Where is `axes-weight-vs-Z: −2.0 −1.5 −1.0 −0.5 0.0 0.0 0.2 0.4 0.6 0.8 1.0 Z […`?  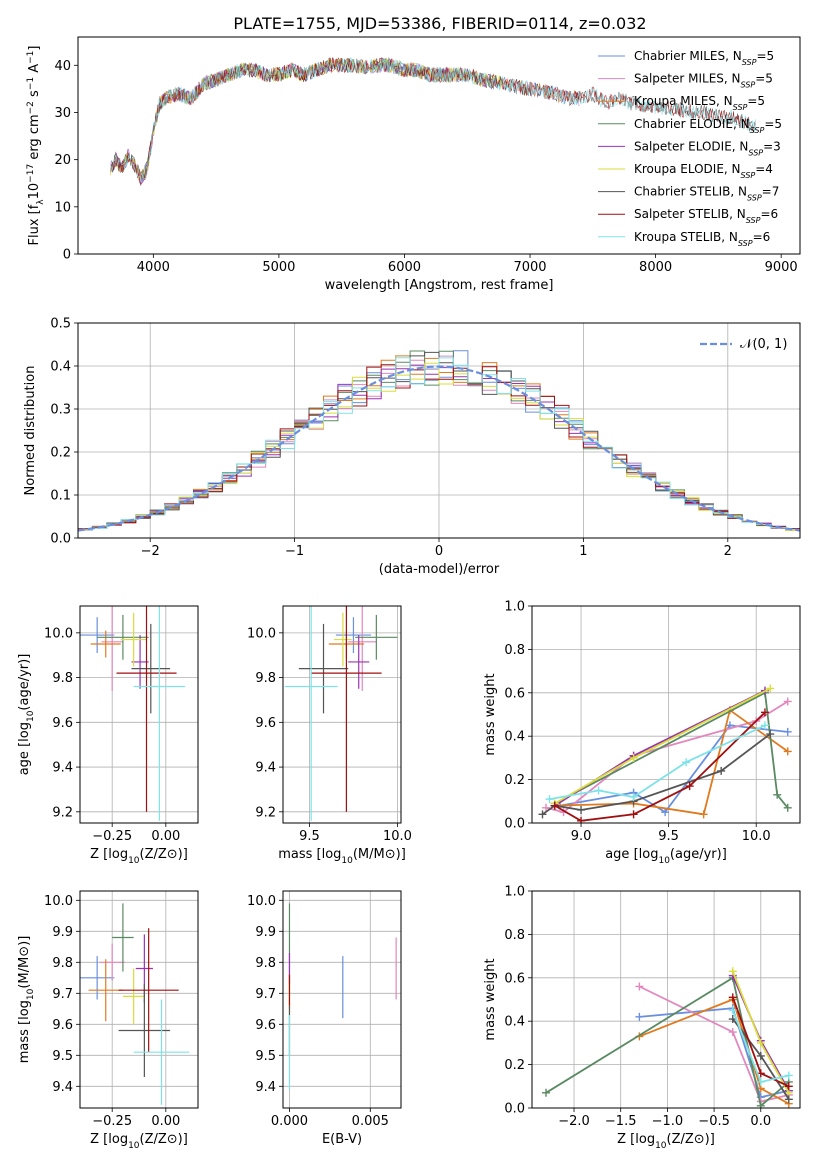
axes-weight-vs-Z: −2.0 −1.5 −1.0 −0.5 0.0 0.0 0.2 0.4 0.6 0.8 1.0 Z [… is located at coordinates (642, 1018).